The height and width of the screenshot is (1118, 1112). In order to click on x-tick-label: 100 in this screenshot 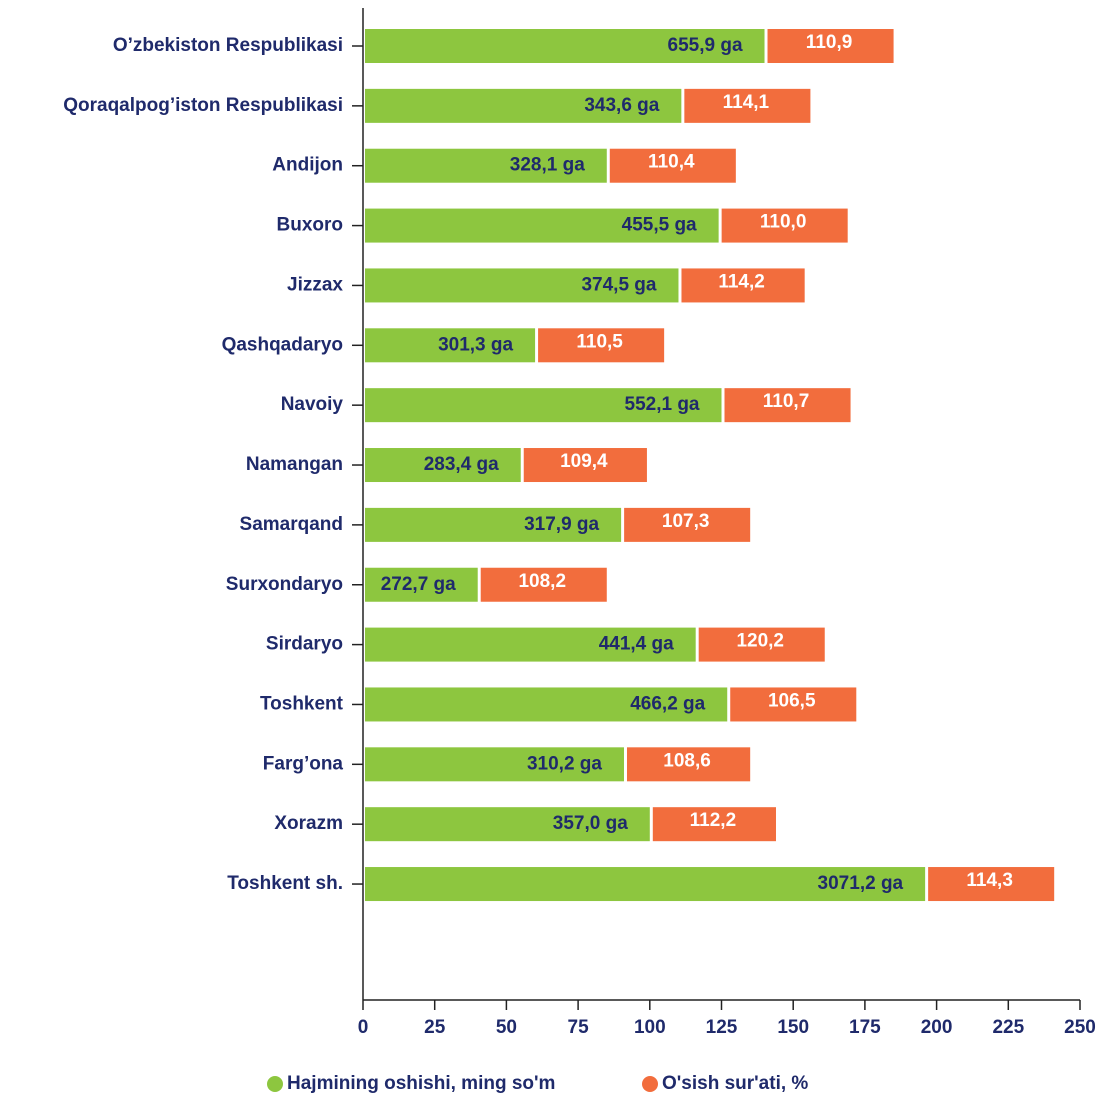, I will do `click(650, 1027)`.